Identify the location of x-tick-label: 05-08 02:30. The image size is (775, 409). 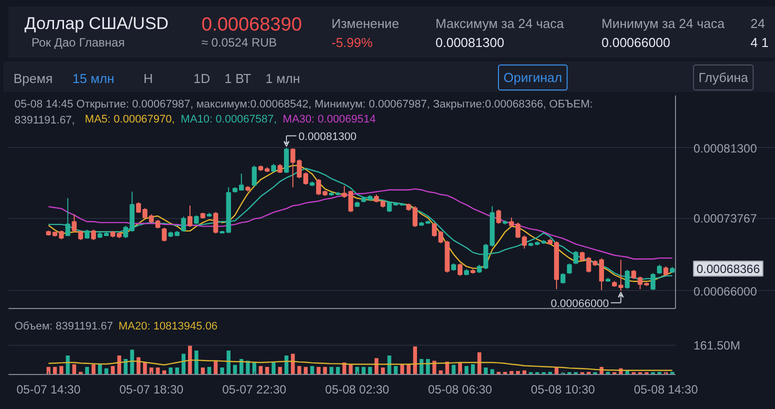
(357, 389).